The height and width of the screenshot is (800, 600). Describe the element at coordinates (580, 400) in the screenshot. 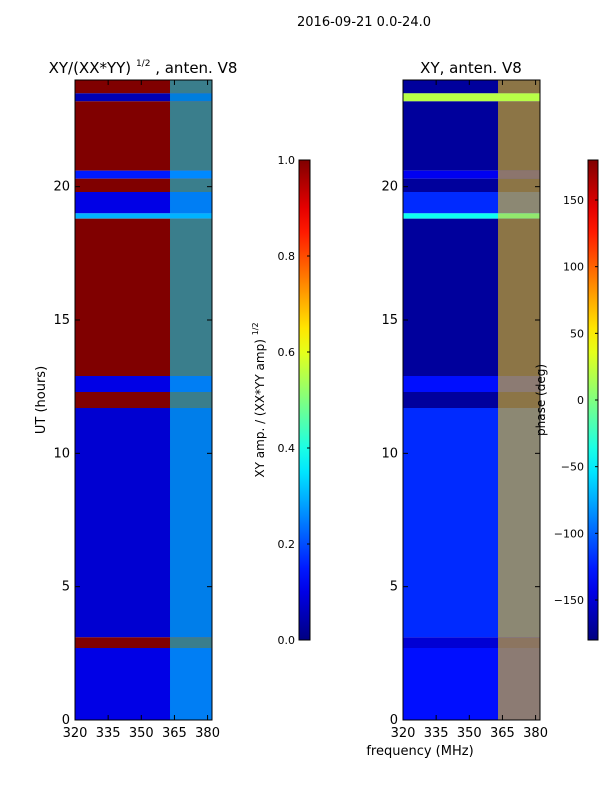

I see `colorbar-2-tick-label: 0` at that location.